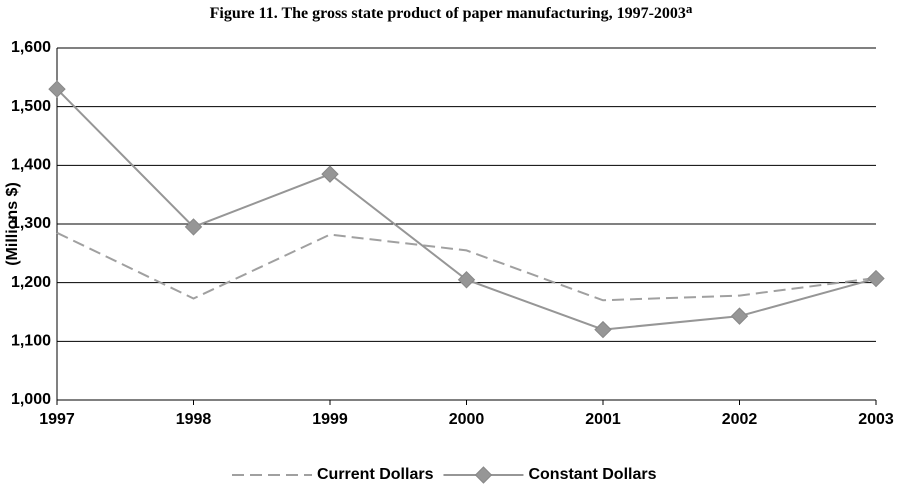 This screenshot has height=489, width=902. Describe the element at coordinates (483, 475) in the screenshot. I see `legend-marker` at that location.